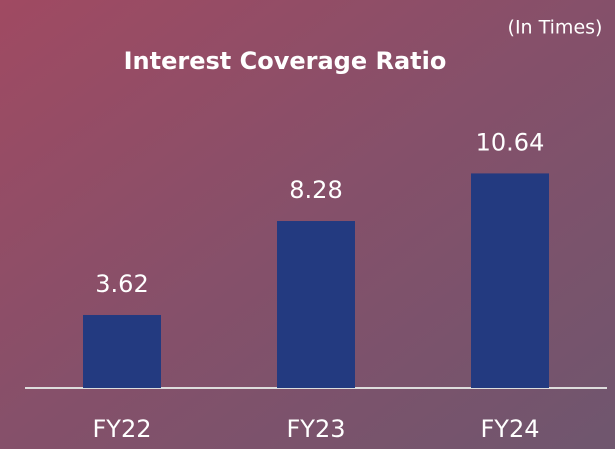 This screenshot has width=615, height=449. Describe the element at coordinates (509, 429) in the screenshot. I see `x-tick-label: FY24` at that location.